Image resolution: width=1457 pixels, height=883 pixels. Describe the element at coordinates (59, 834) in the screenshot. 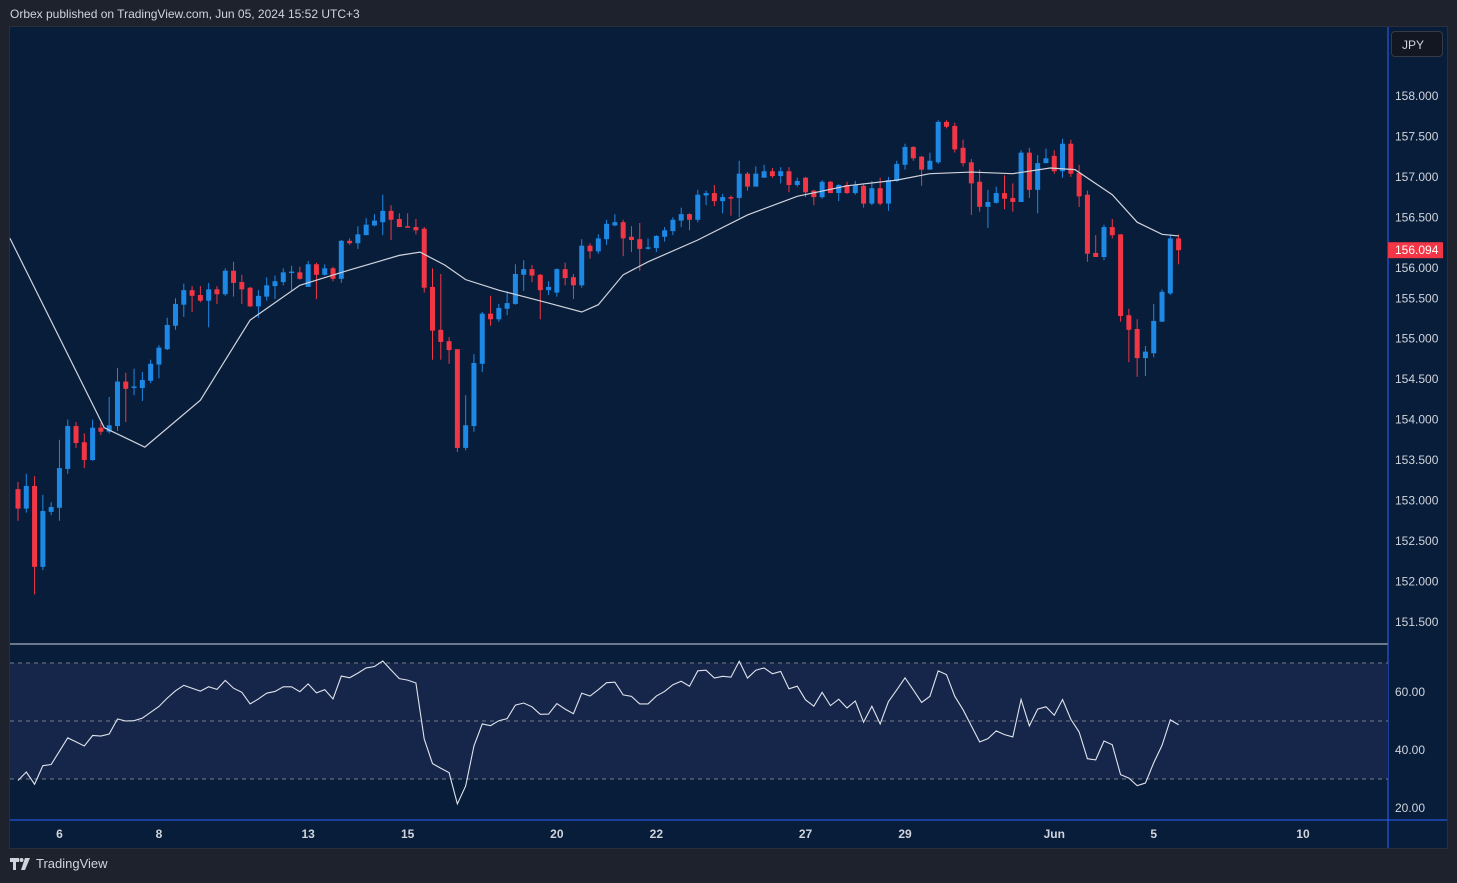

I see `time-tick-label: 6` at that location.